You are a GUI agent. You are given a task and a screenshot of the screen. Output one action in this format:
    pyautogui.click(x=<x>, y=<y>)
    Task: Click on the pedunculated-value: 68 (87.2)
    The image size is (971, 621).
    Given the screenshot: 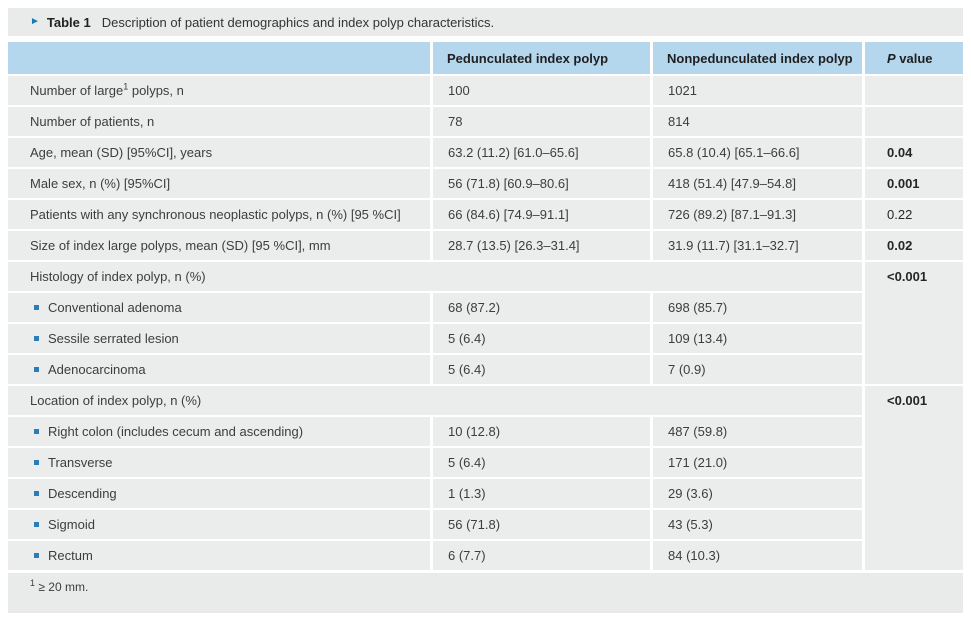 What is the action you would take?
    pyautogui.click(x=541, y=307)
    